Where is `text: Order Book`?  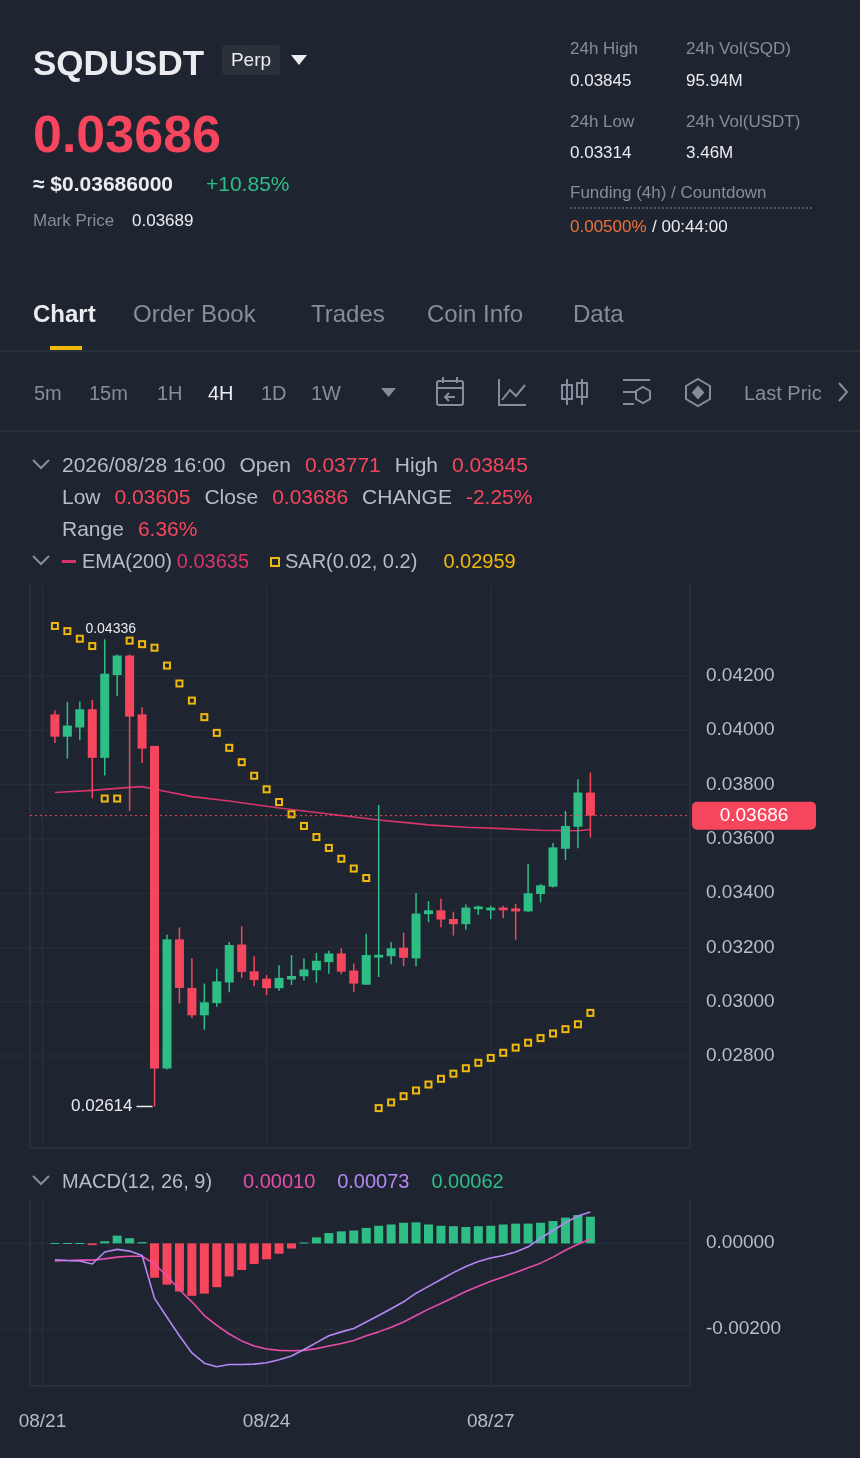
text: Order Book is located at coordinates (195, 313).